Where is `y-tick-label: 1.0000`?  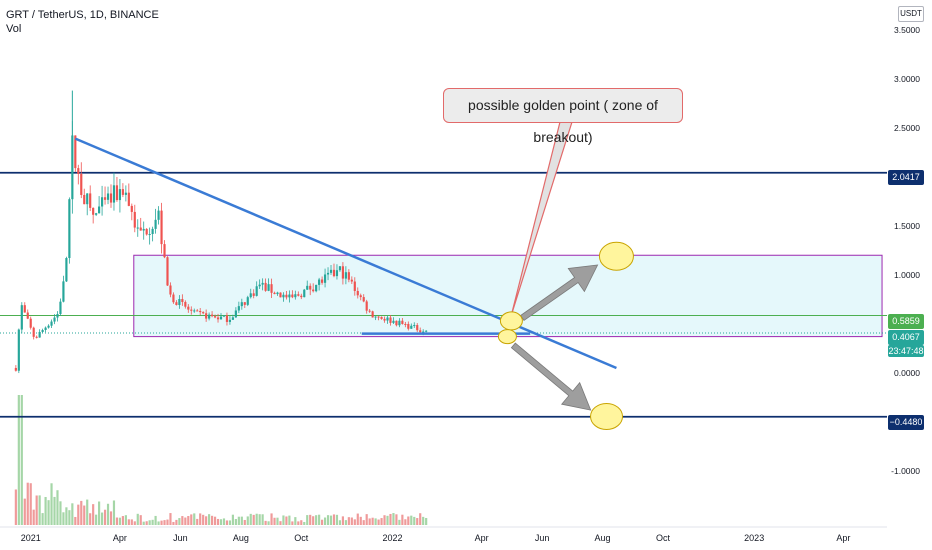
y-tick-label: 1.0000 is located at coordinates (907, 275).